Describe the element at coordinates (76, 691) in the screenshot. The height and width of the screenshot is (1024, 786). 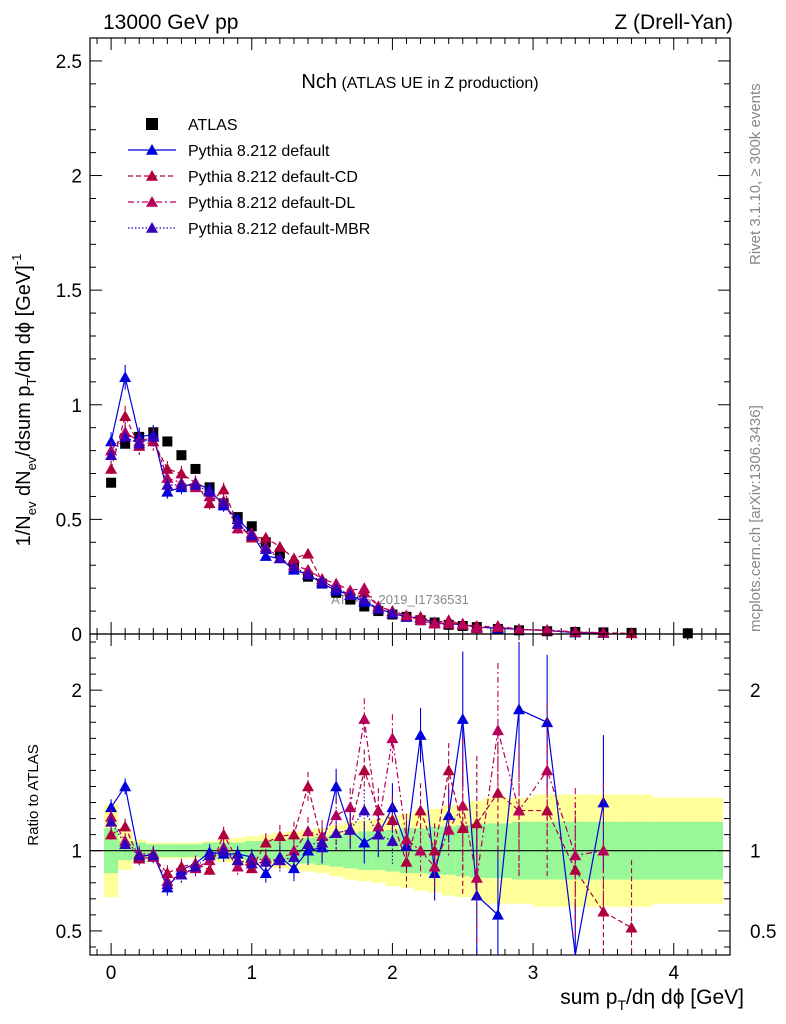
I see `ratio-y-tick-label: 2` at that location.